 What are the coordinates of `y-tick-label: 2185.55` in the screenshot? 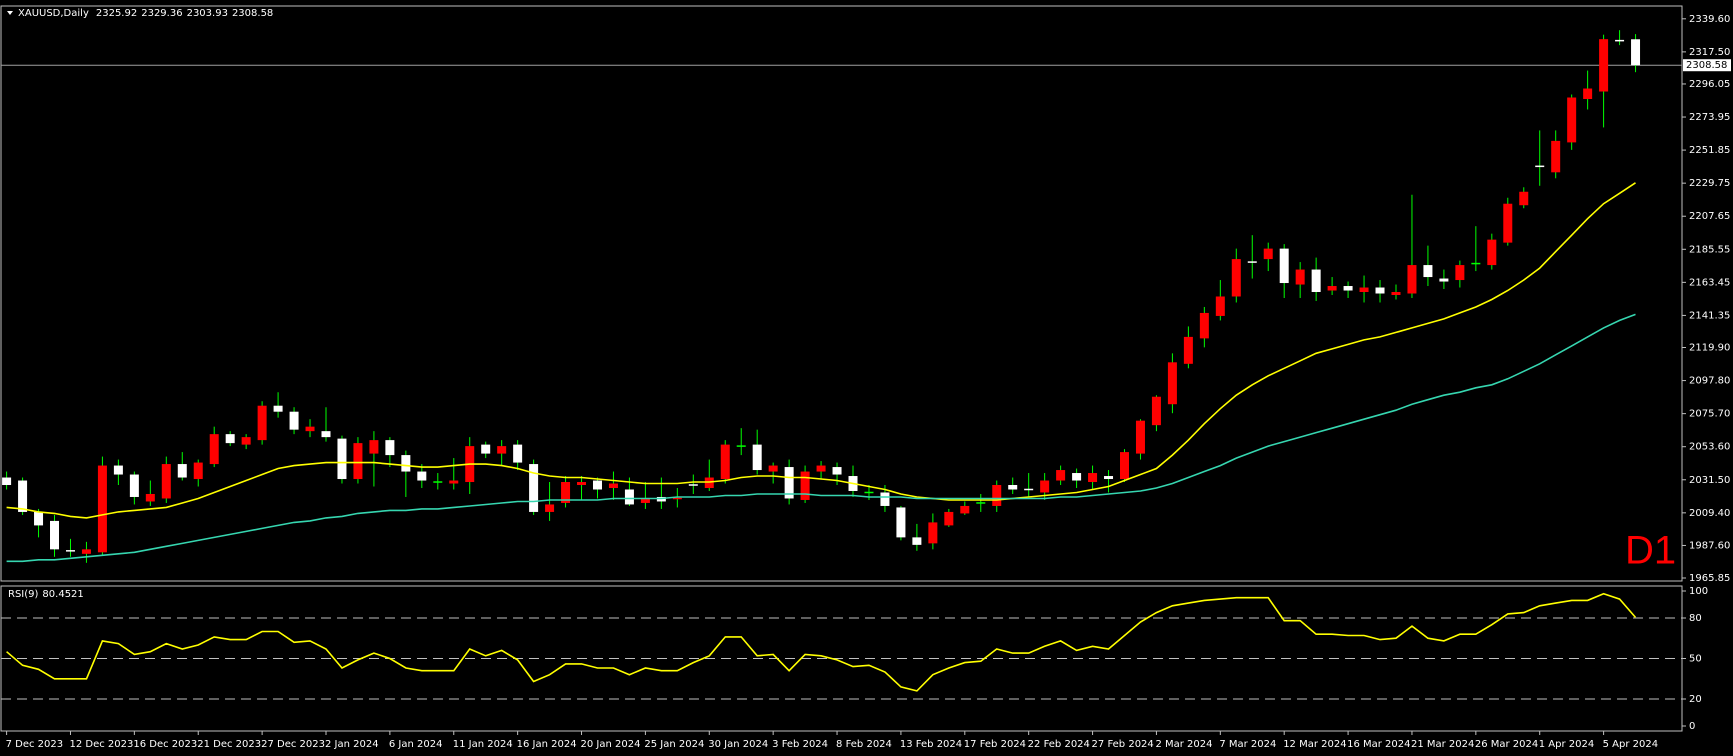 It's located at (1709, 249).